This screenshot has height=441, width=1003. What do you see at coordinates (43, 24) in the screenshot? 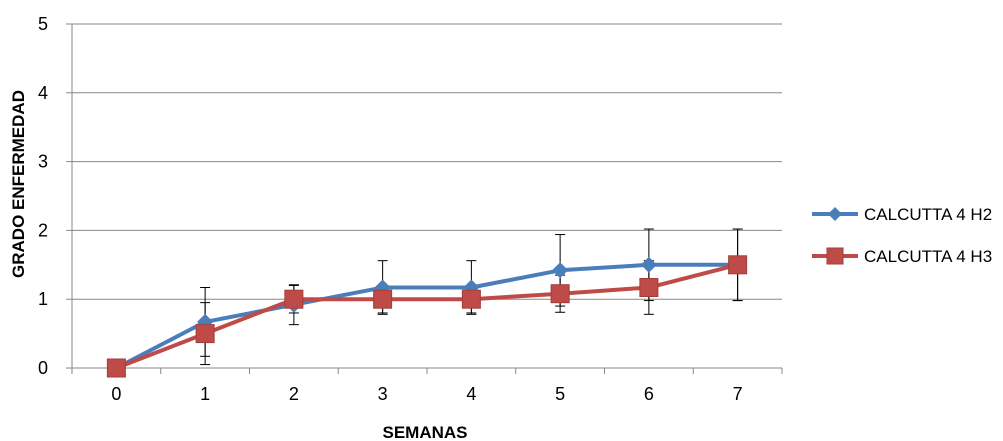
I see `y-tick-label: 5` at bounding box center [43, 24].